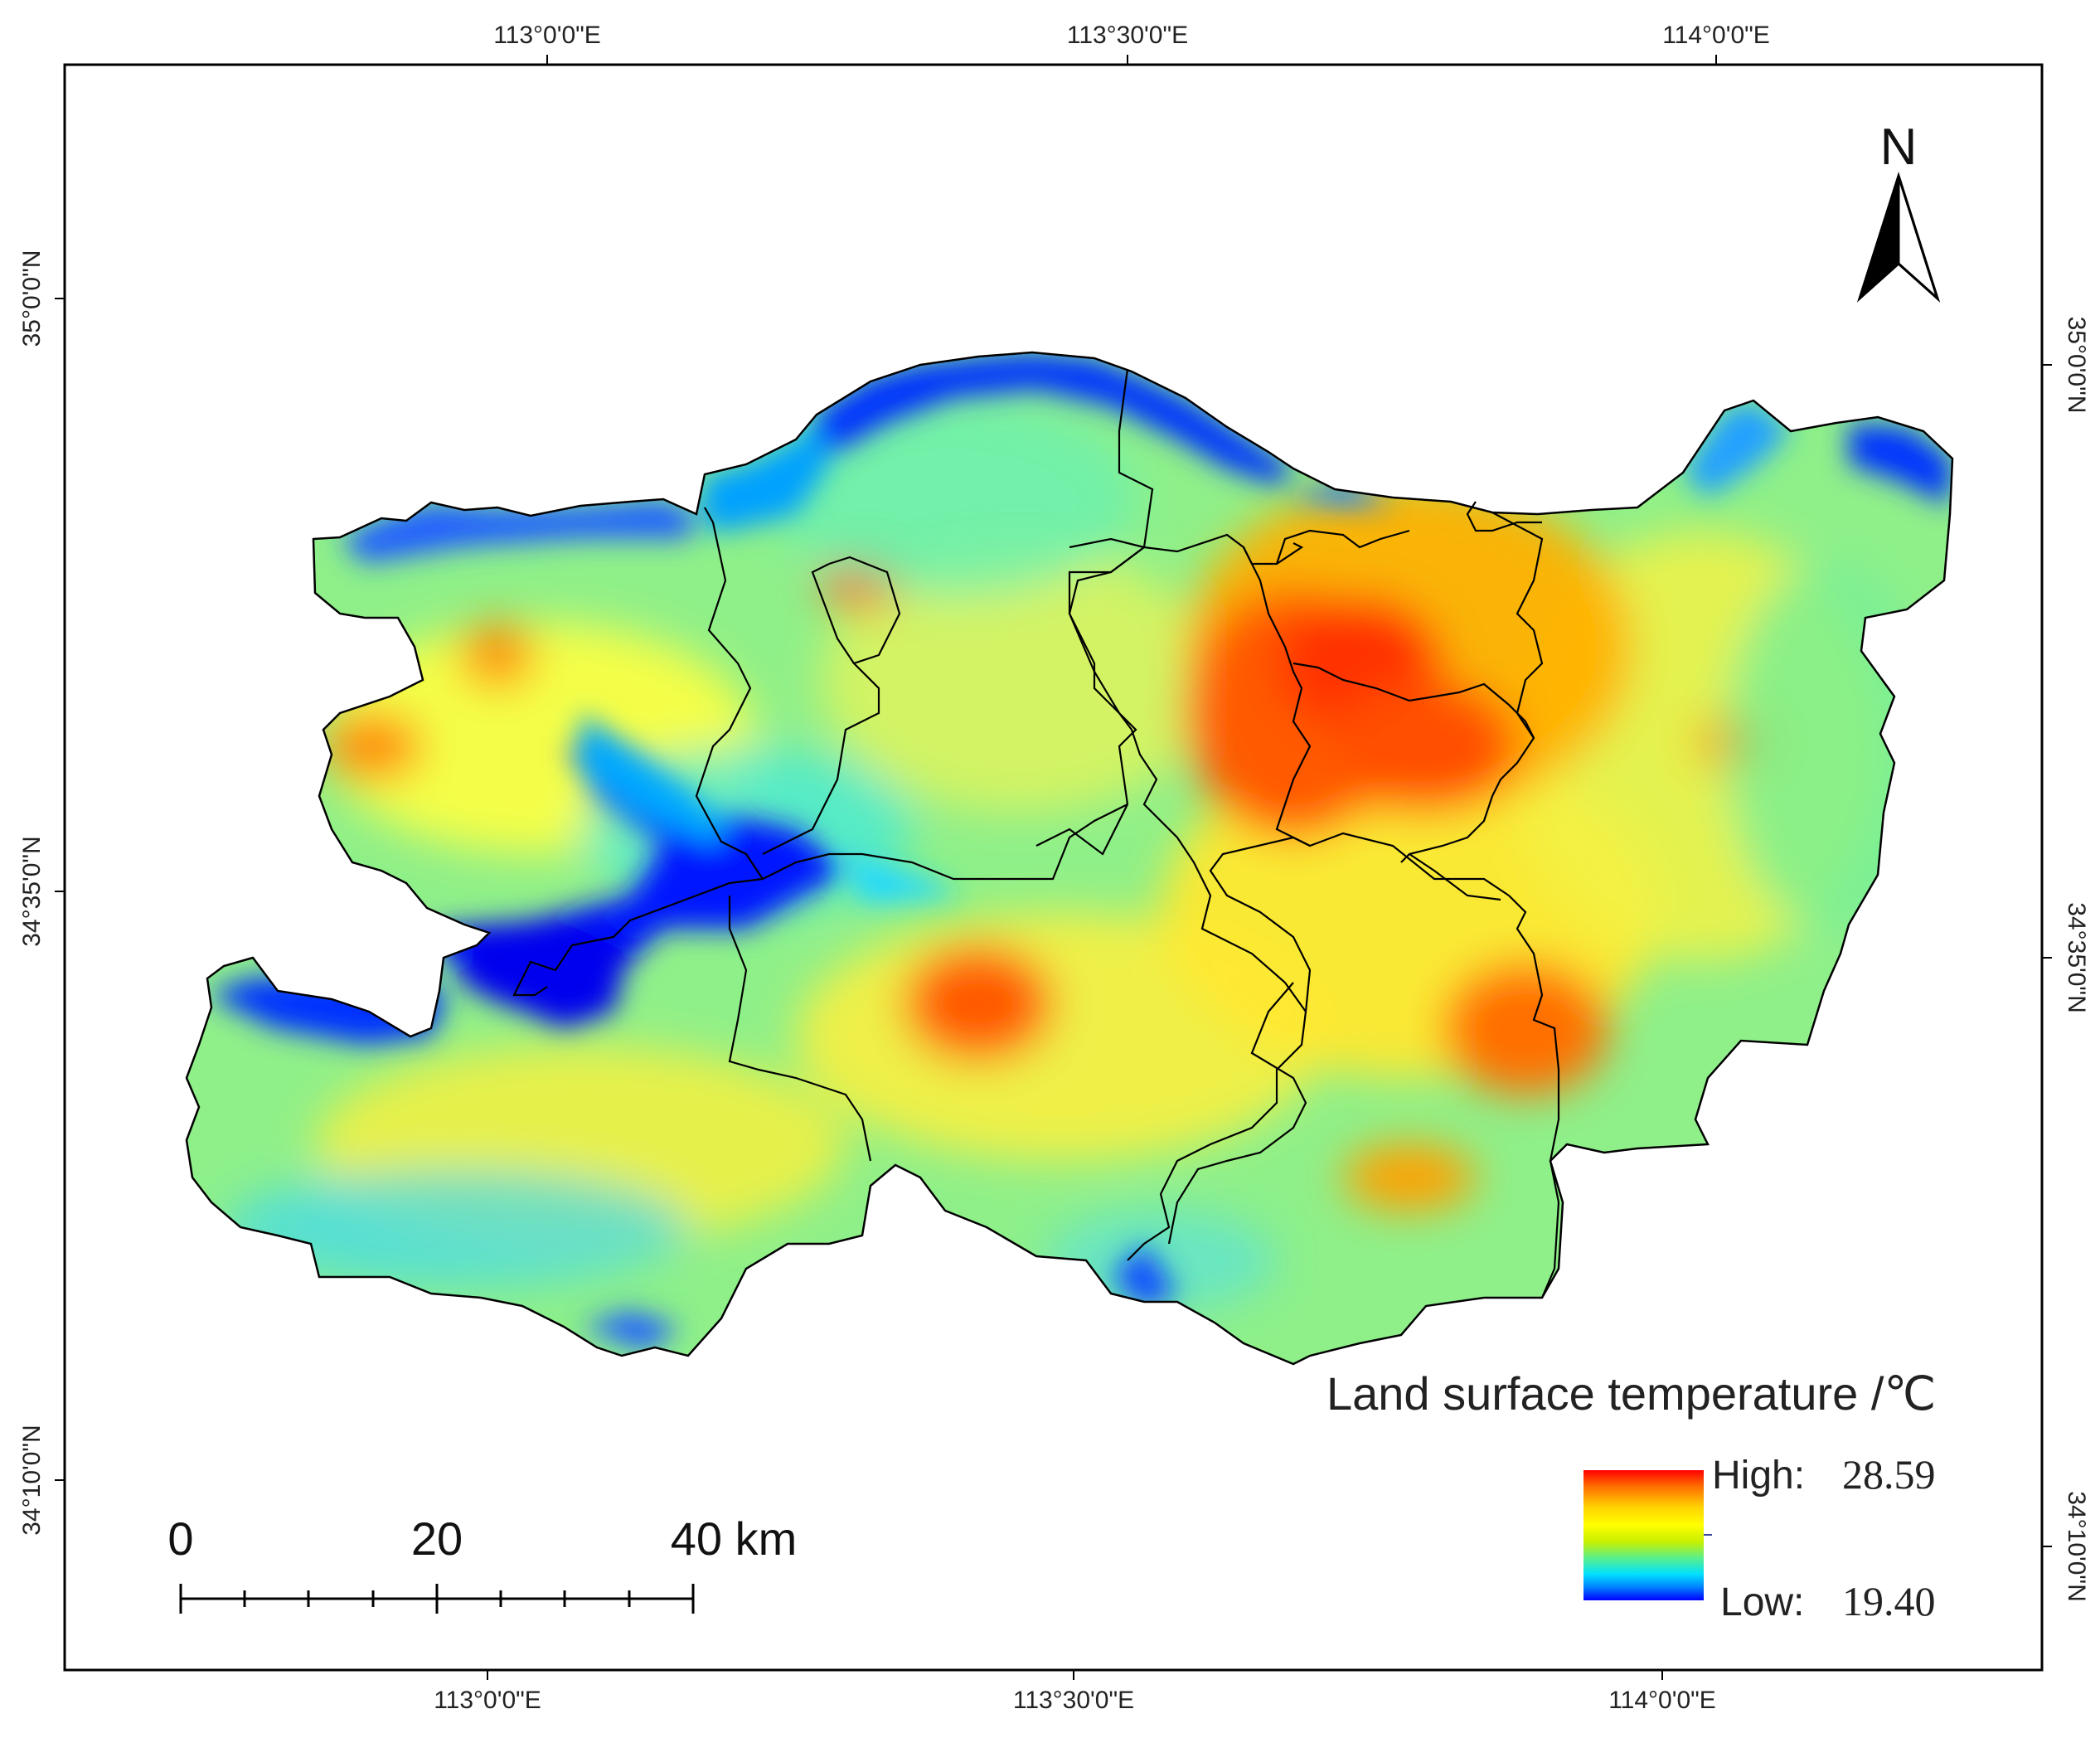 The height and width of the screenshot is (1738, 2100). I want to click on right-tick-label: 34°10'0"N, so click(2077, 1546).